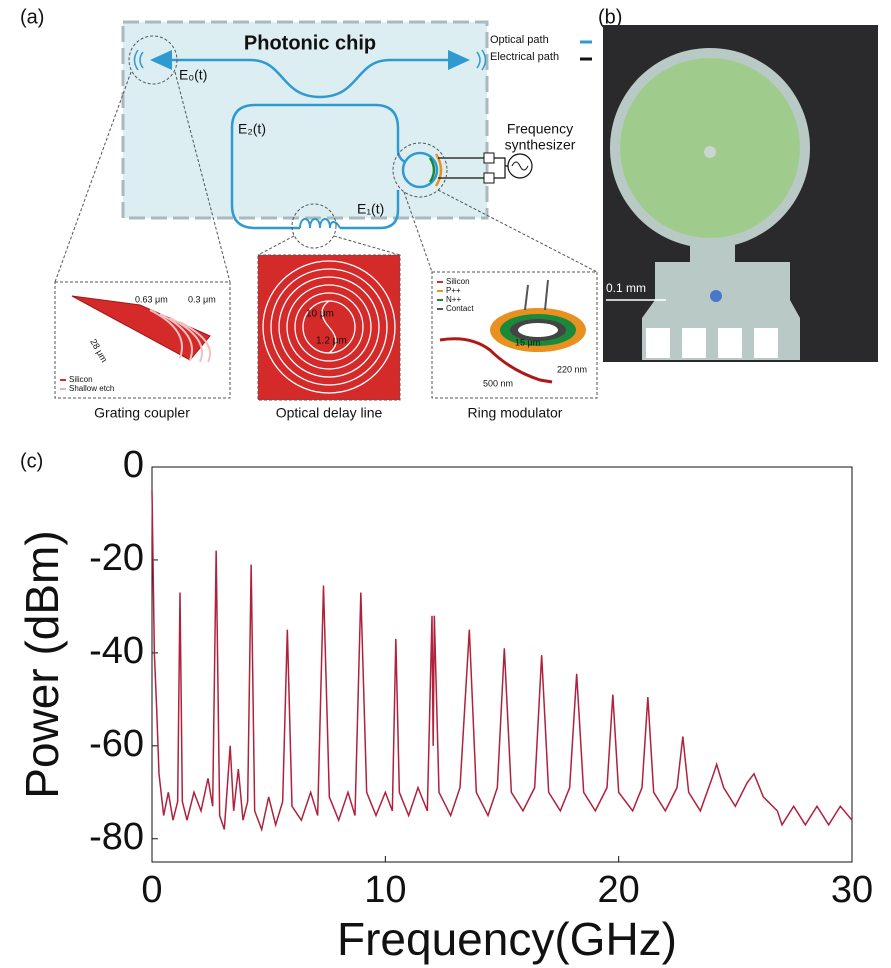  What do you see at coordinates (331, 341) in the screenshot?
I see `dim: 1.2 μm` at bounding box center [331, 341].